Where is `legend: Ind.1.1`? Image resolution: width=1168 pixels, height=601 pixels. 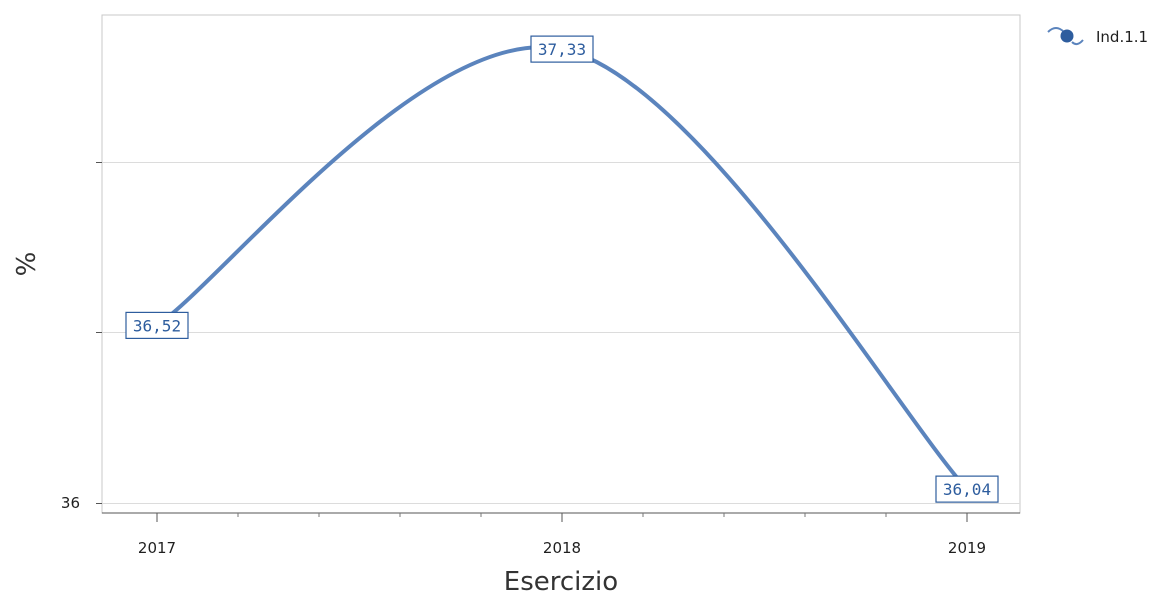
legend: Ind.1.1 is located at coordinates (1097, 36).